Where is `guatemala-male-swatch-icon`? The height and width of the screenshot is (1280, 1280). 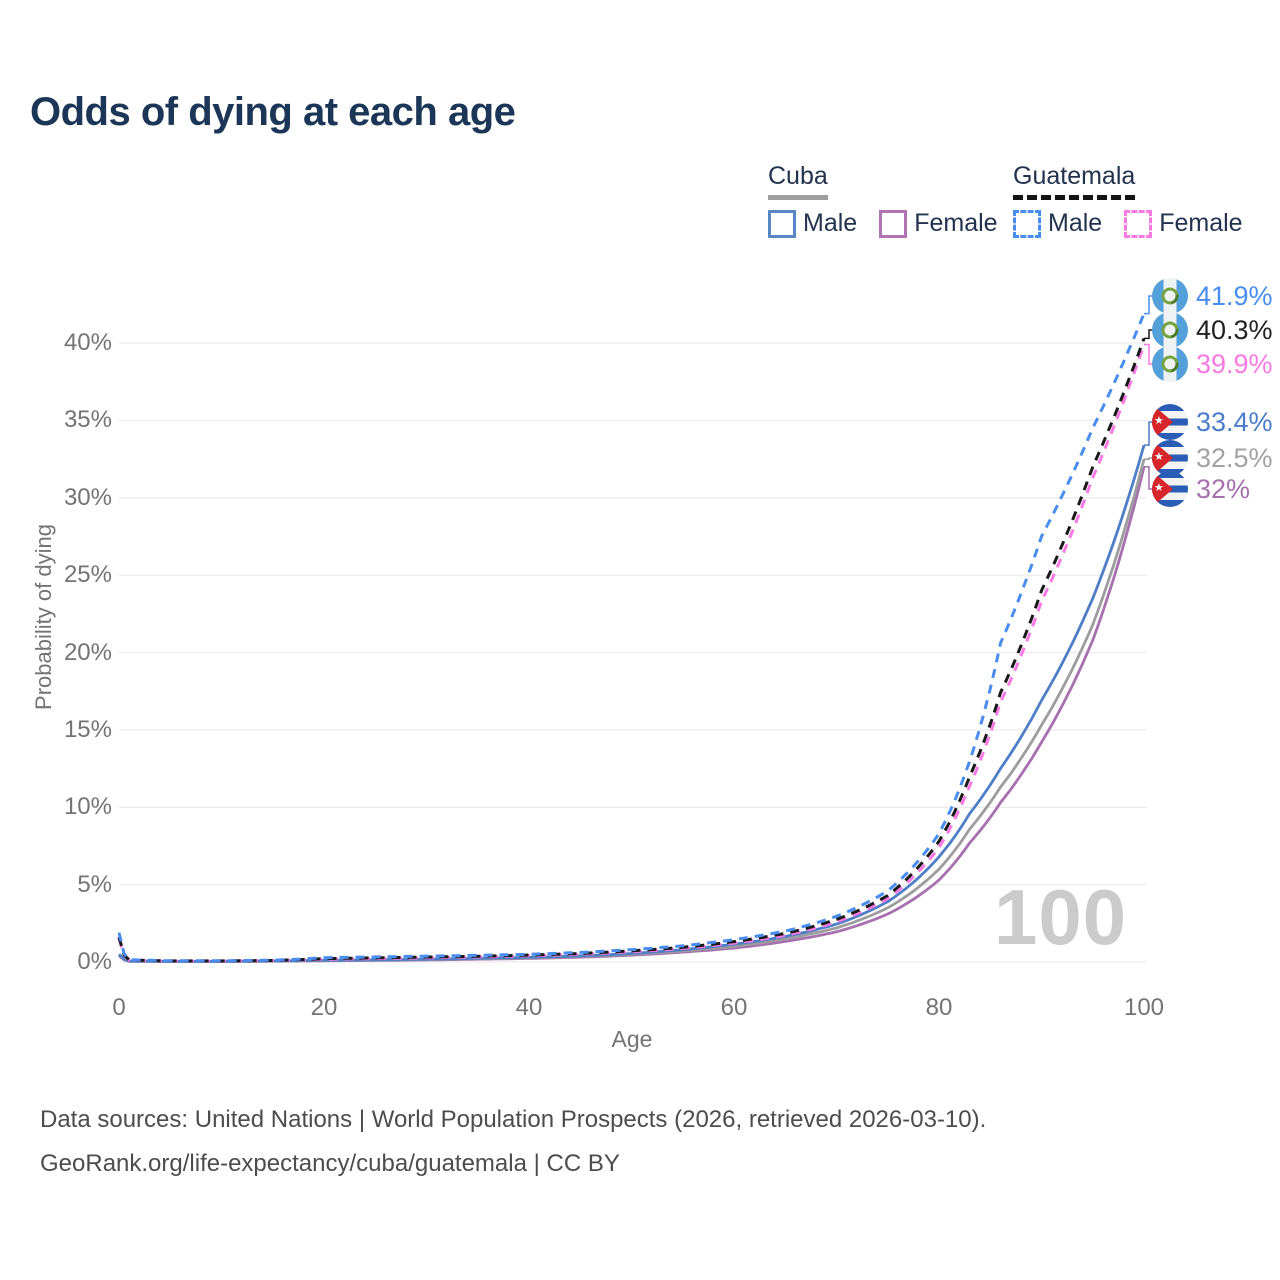
guatemala-male-swatch-icon is located at coordinates (1027, 223).